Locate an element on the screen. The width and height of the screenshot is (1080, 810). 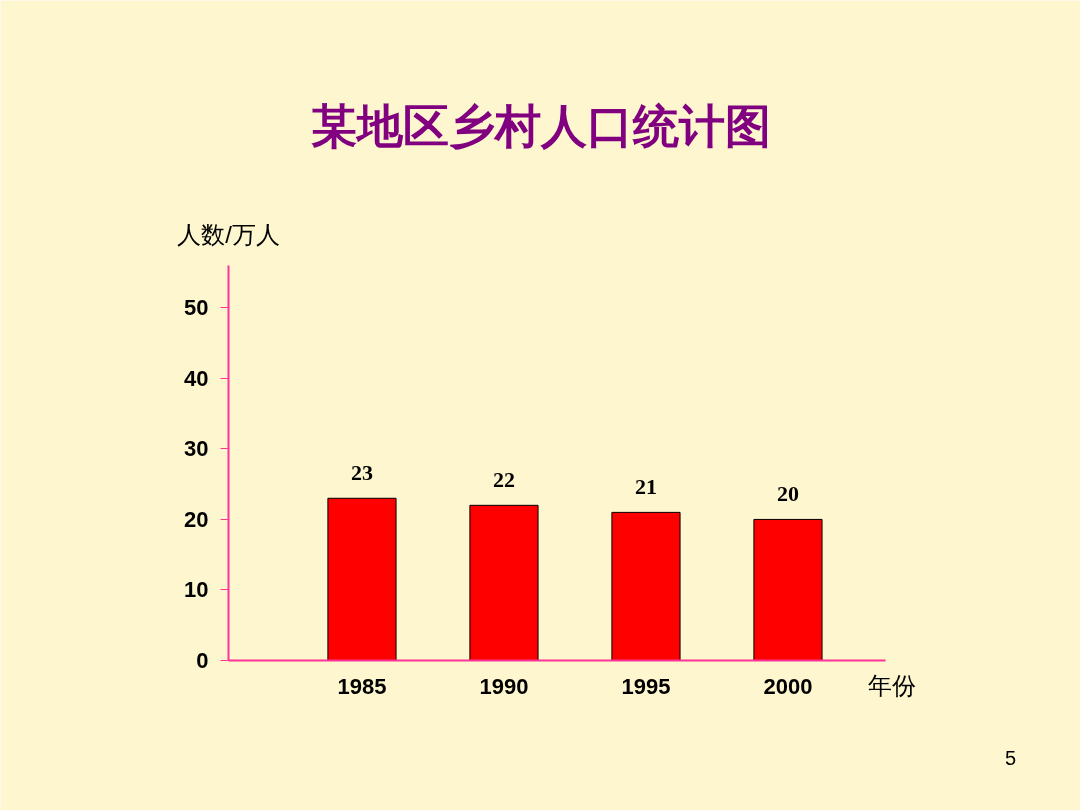
x-axis-title: 年份 is located at coordinates (891, 685).